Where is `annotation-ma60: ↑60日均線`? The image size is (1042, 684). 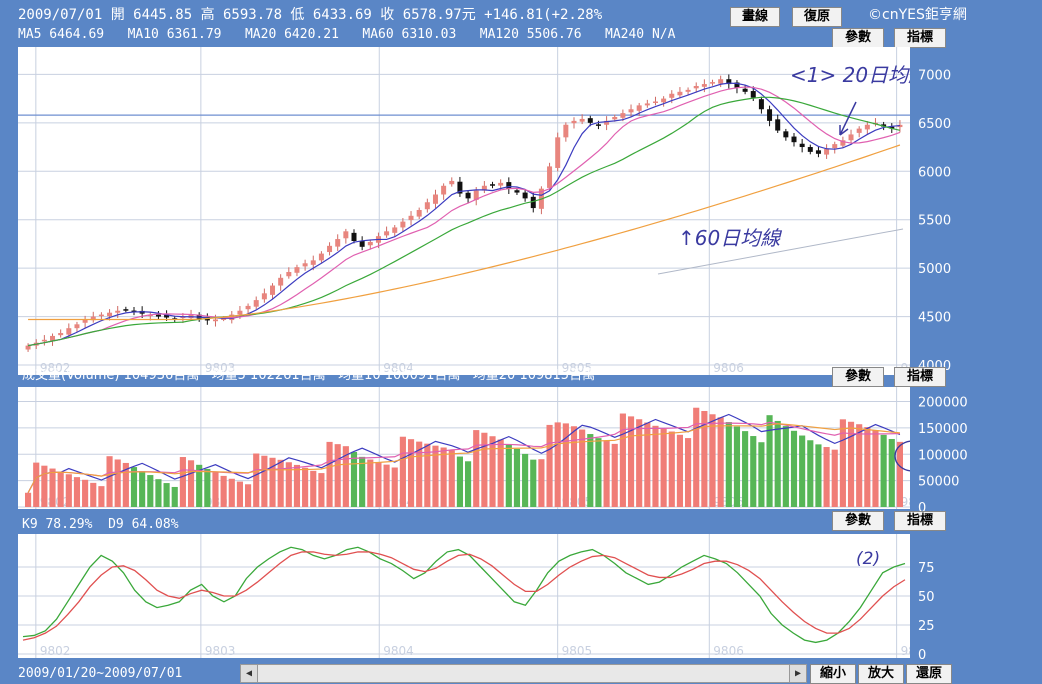
annotation-ma60: ↑60日均線 is located at coordinates (730, 238).